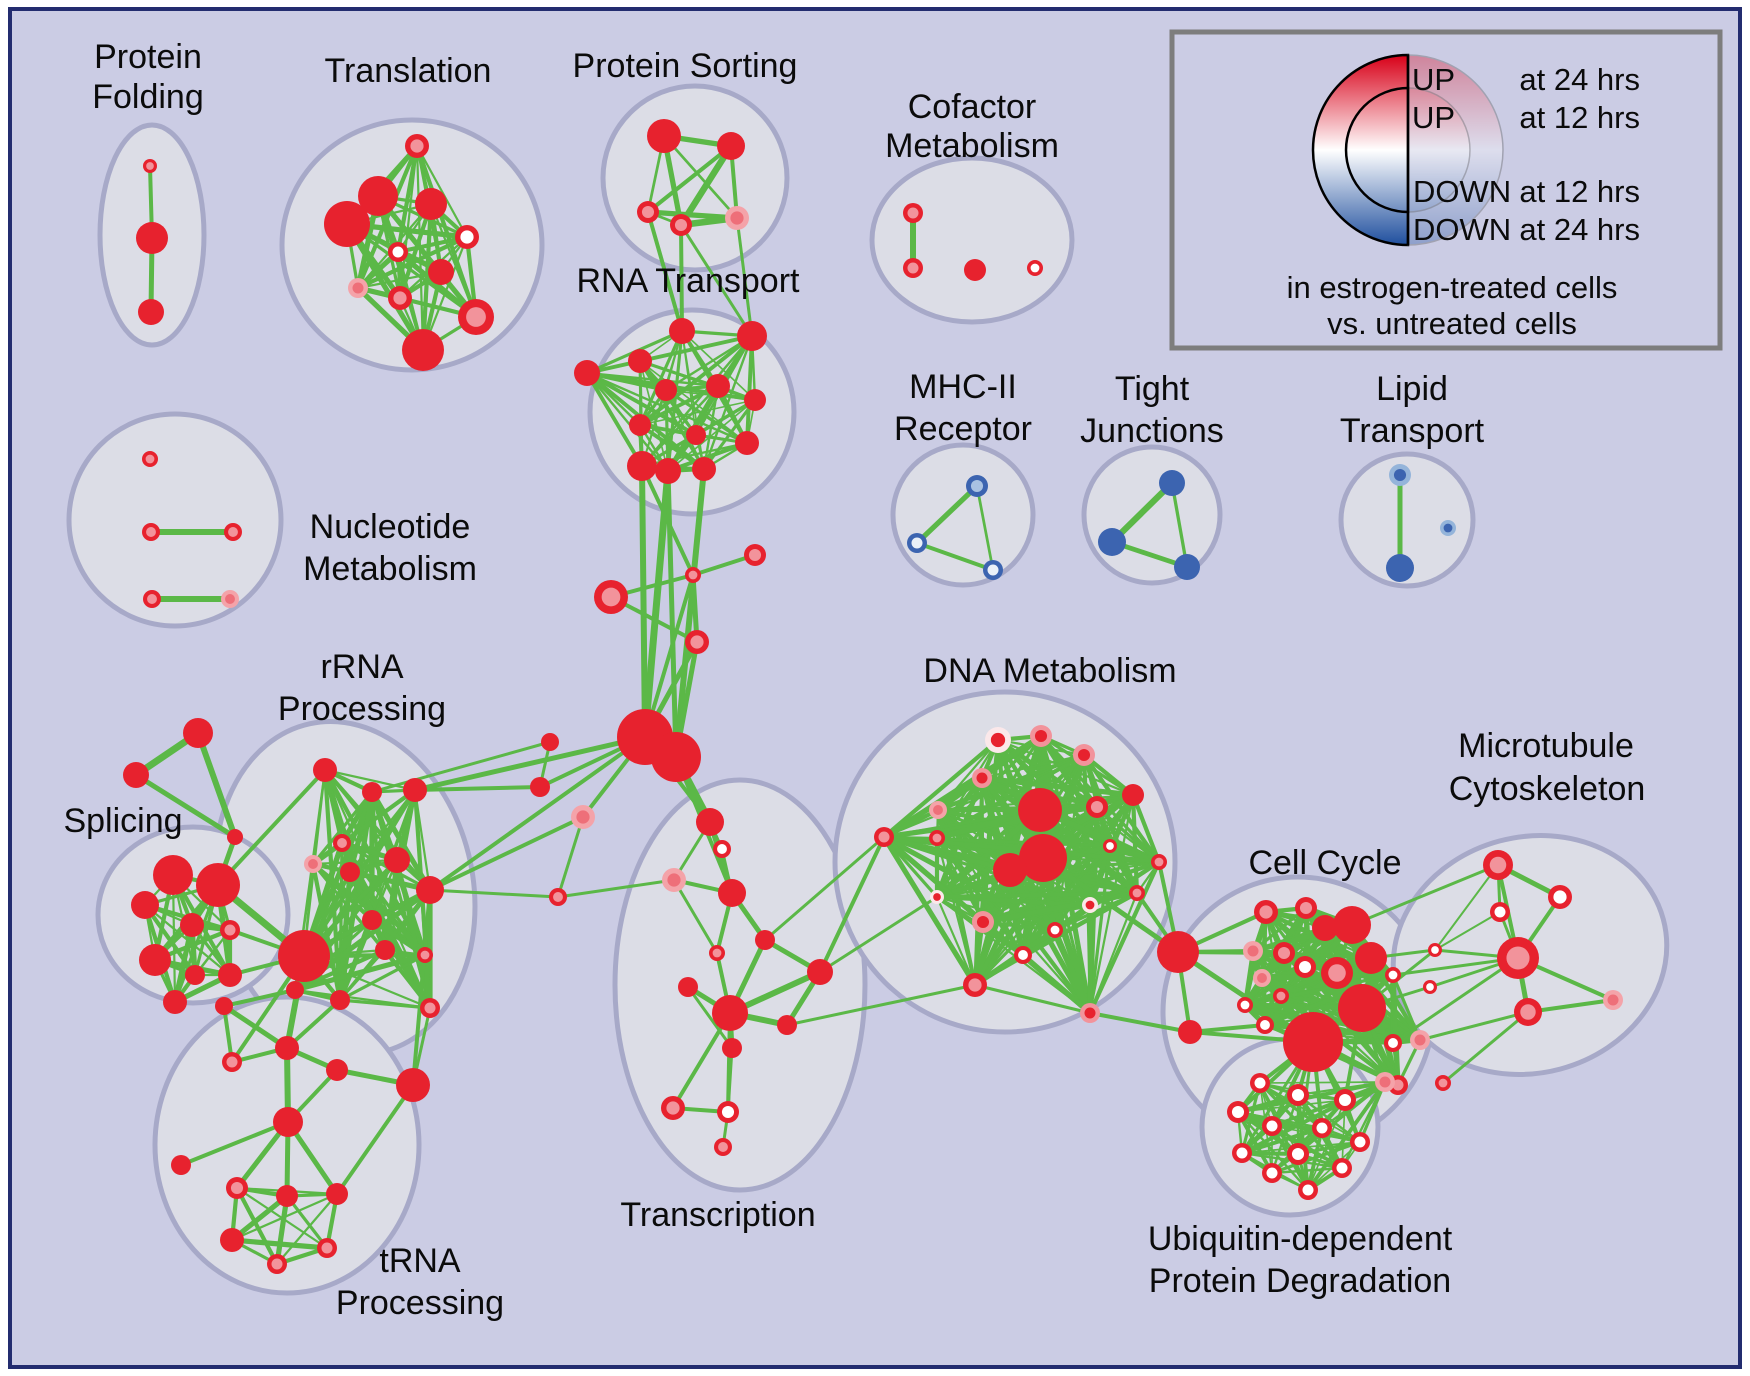 This screenshot has width=1750, height=1376. Describe the element at coordinates (408, 71) in the screenshot. I see `cluster-label-tl: Translation` at that location.